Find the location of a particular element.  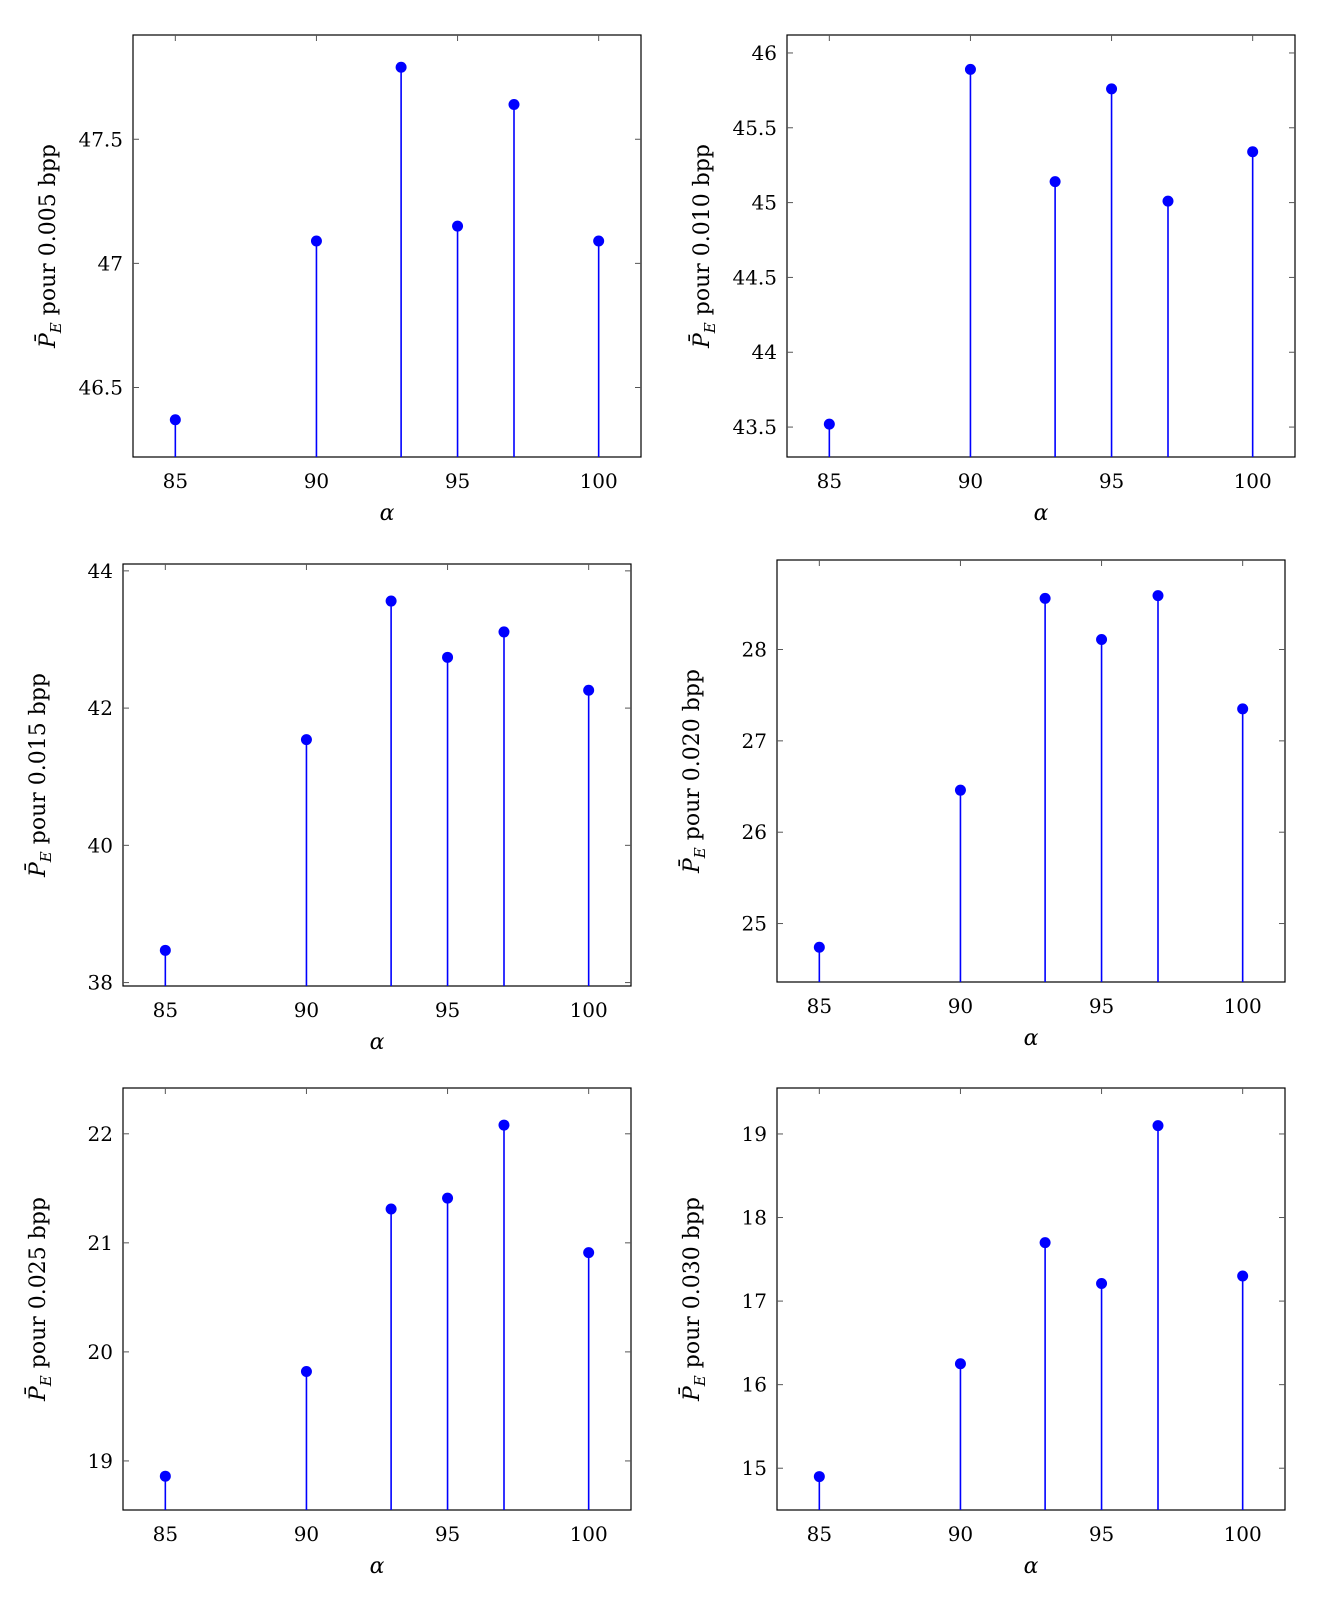

chart-panel-1: 85 90 95 100 46.5 47 47.5 α P̄E pour 0.005 bpp is located at coordinates (338, 280).